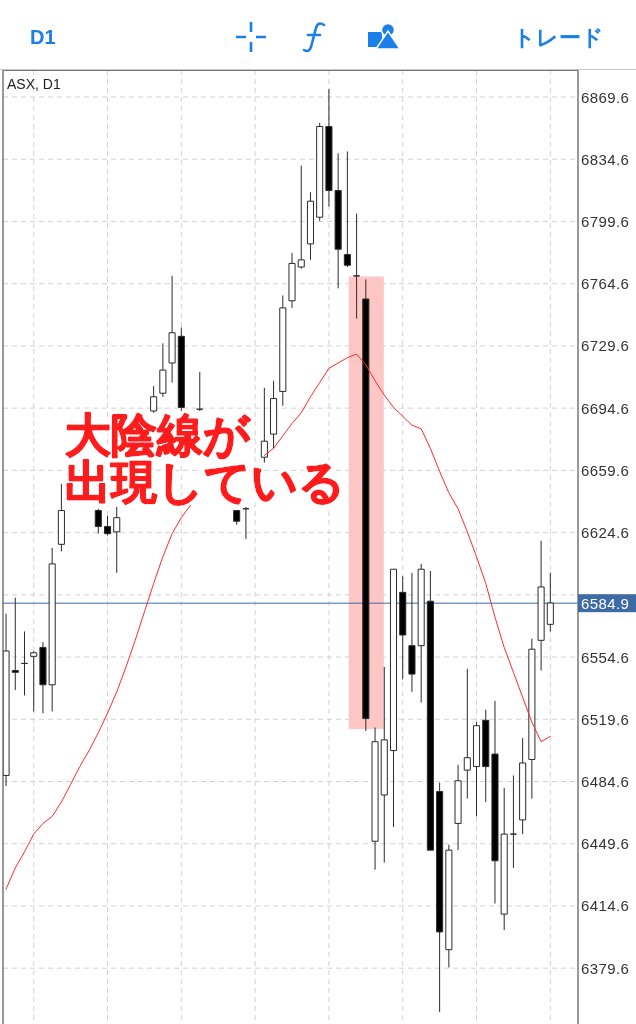 The width and height of the screenshot is (636, 1024). Describe the element at coordinates (43, 37) in the screenshot. I see `toolbar-text: D1` at that location.